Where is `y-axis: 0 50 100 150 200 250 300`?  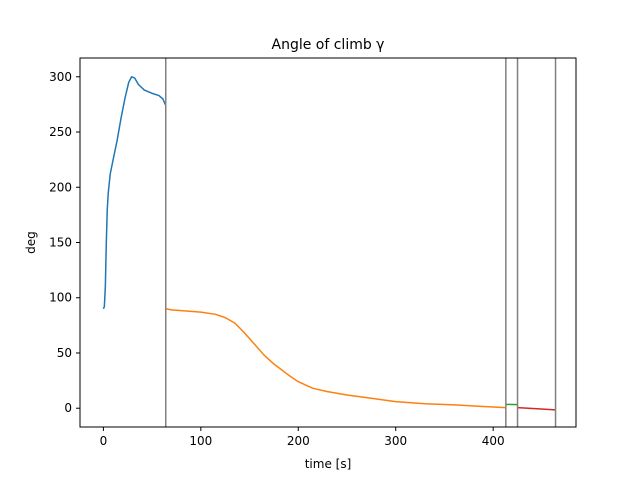 y-axis: 0 50 100 150 200 250 300 is located at coordinates (64, 242).